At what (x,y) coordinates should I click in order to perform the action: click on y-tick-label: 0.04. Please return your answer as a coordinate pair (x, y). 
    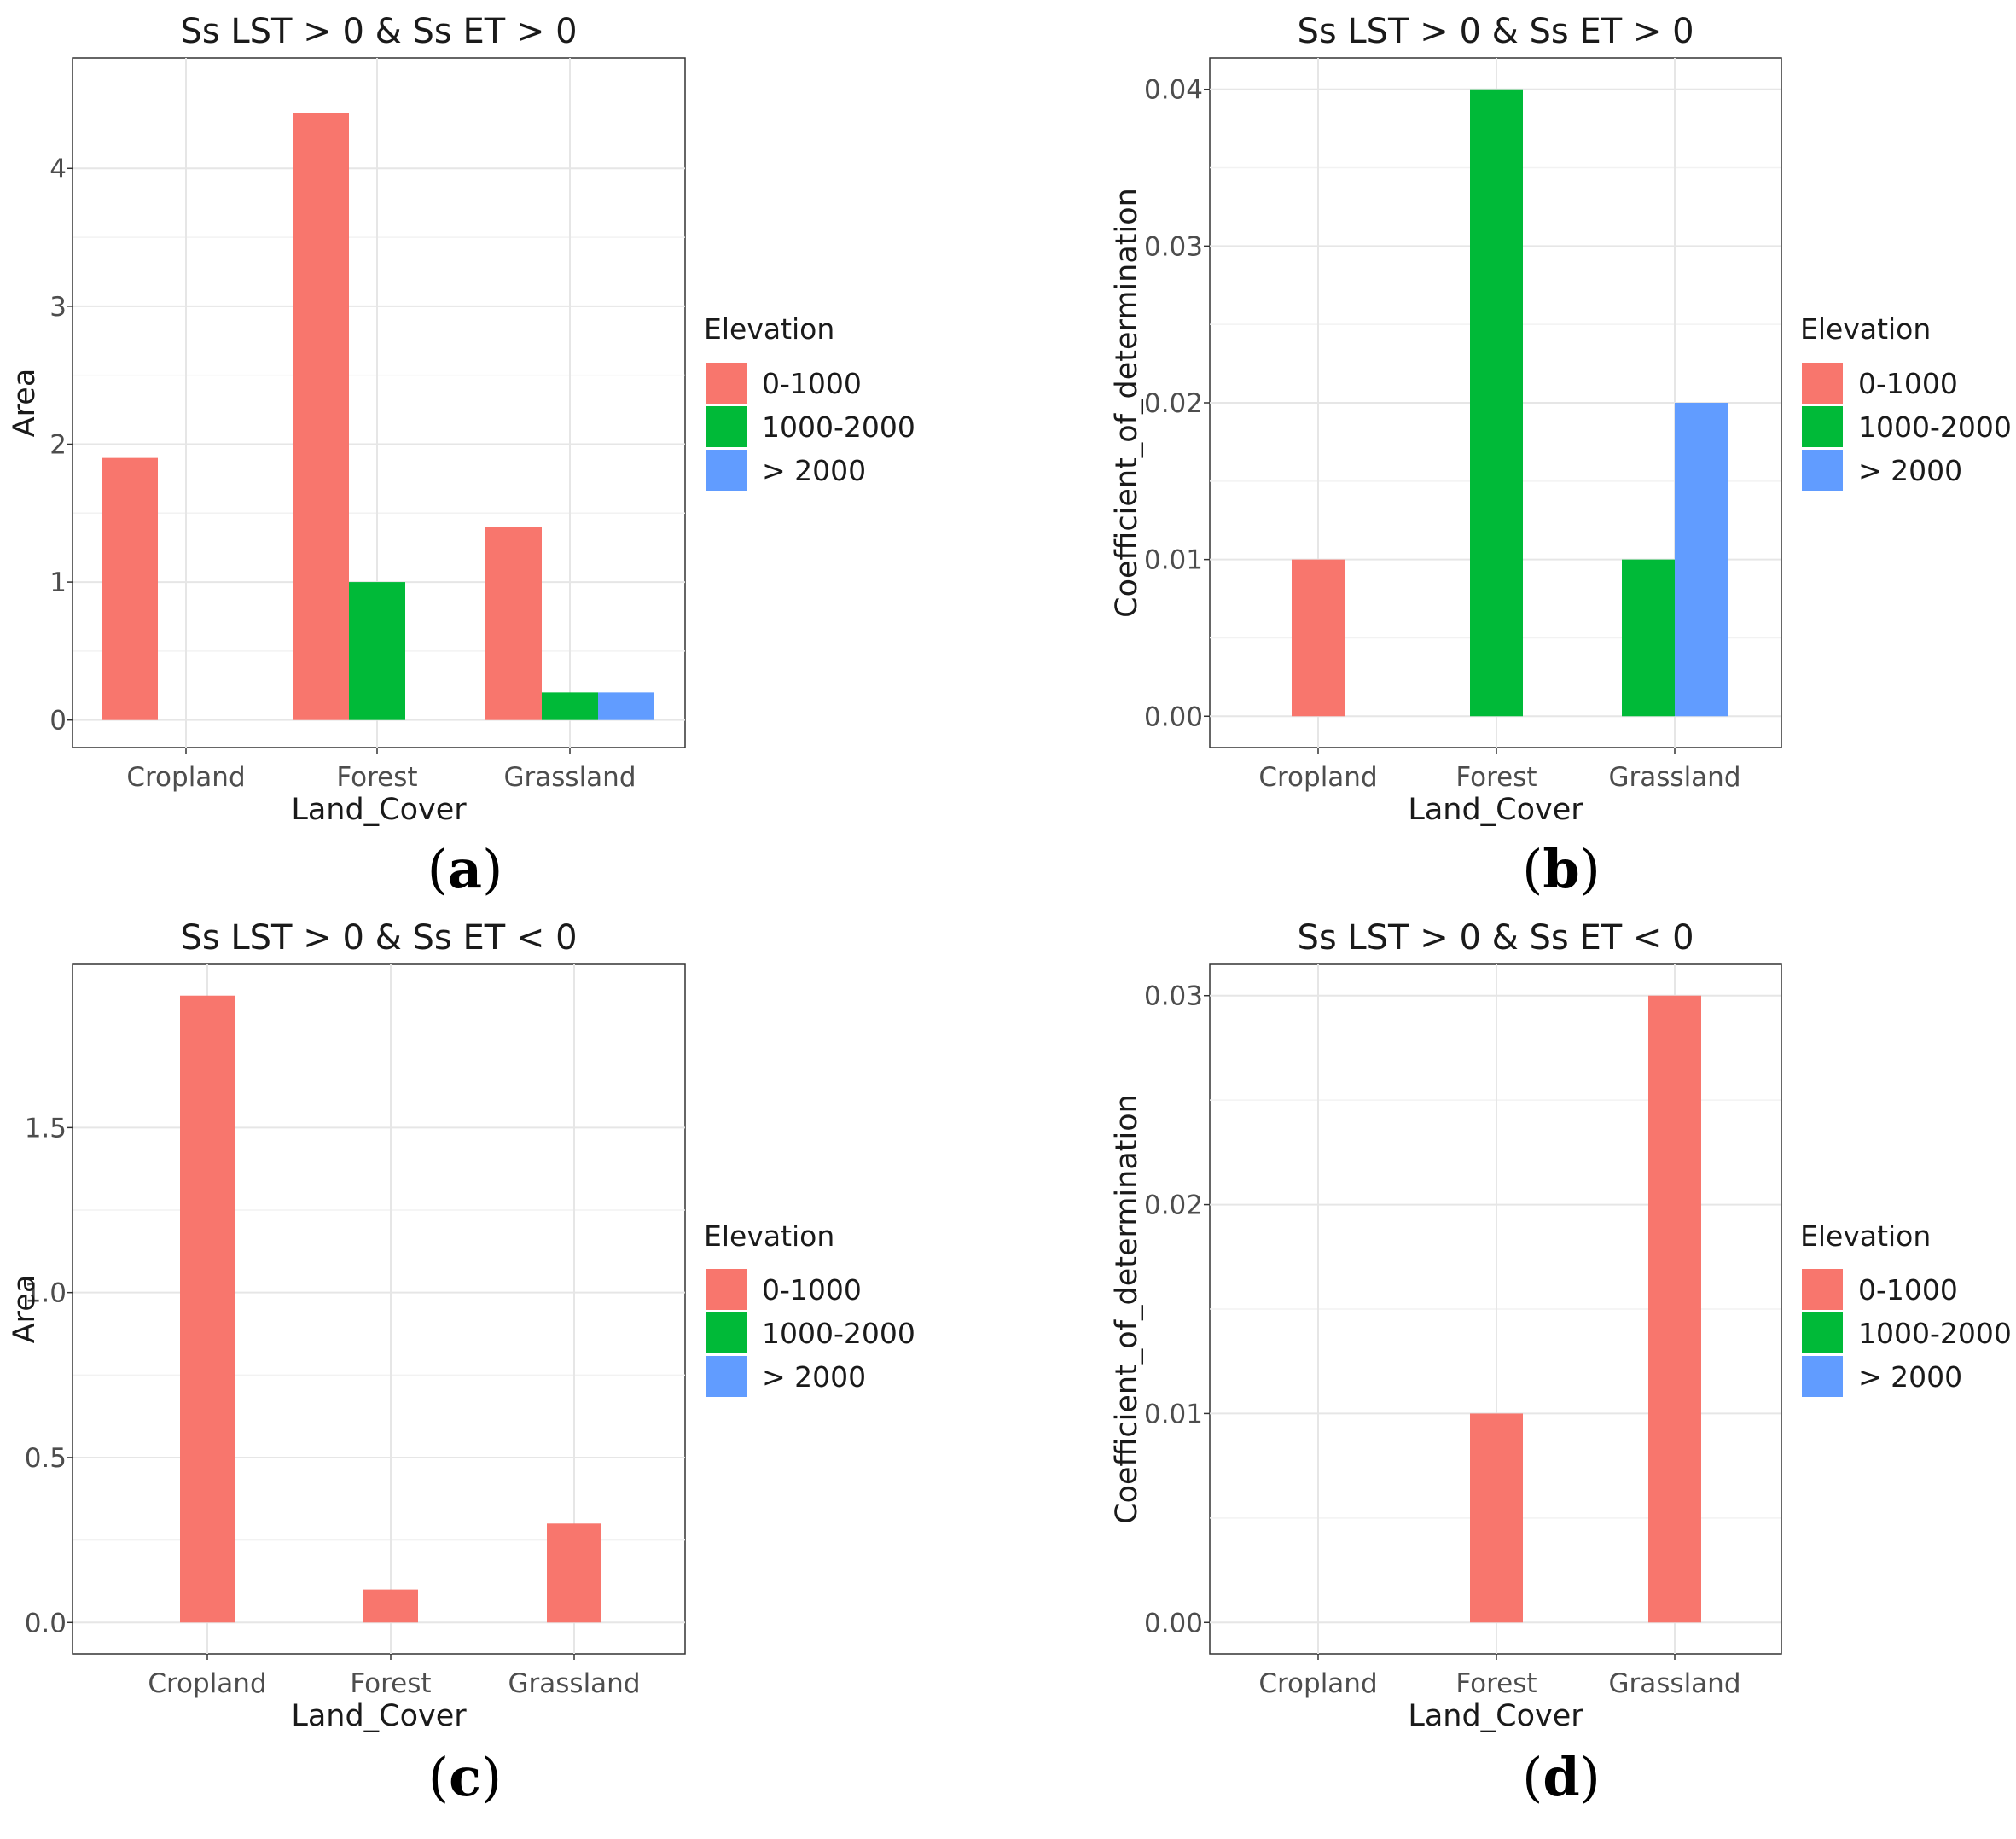
    Looking at the image, I should click on (1173, 91).